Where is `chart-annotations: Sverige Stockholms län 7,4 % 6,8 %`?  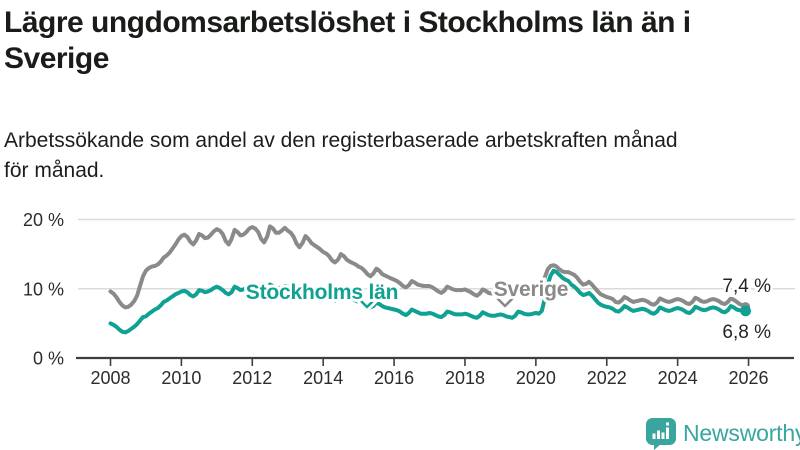 chart-annotations: Sverige Stockholms län 7,4 % 6,8 % is located at coordinates (508, 310).